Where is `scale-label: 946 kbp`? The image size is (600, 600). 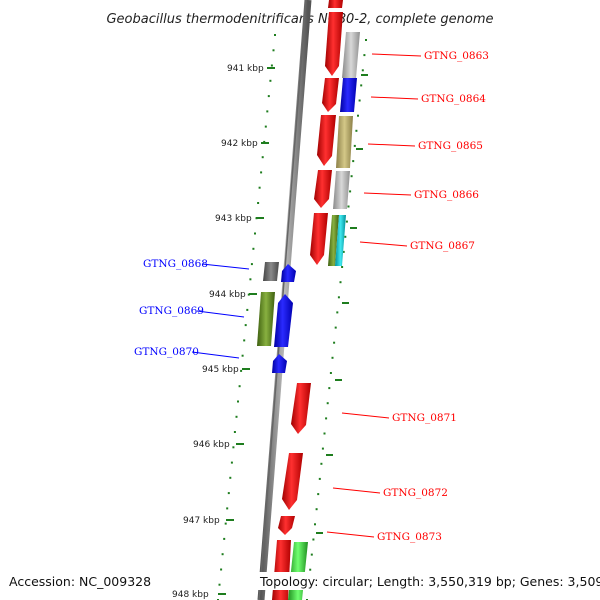
scale-label: 946 kbp is located at coordinates (211, 445).